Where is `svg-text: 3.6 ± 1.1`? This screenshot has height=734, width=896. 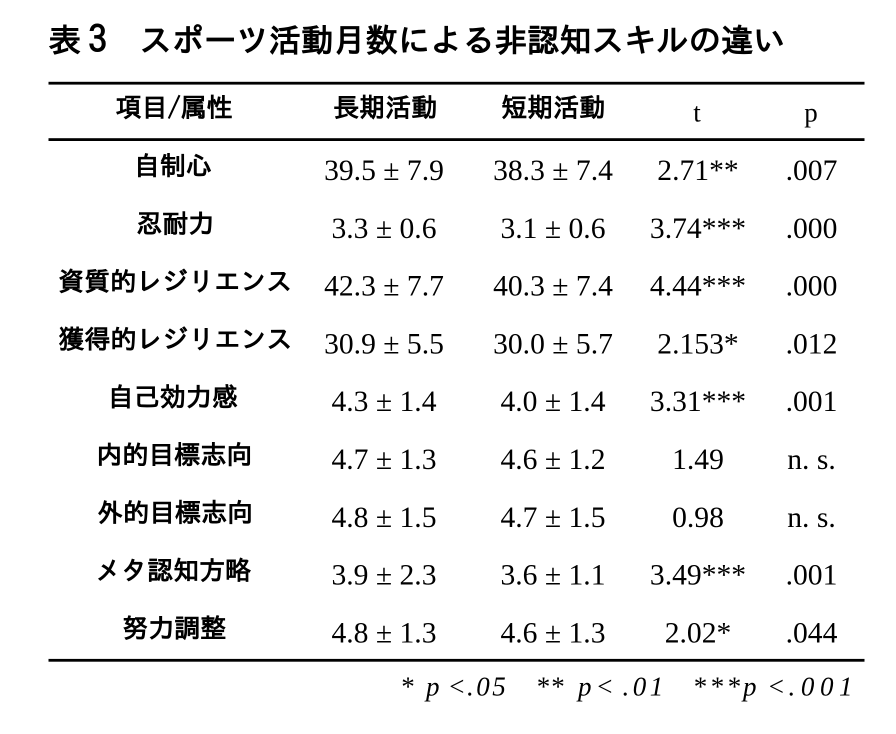 svg-text: 3.6 ± 1.1 is located at coordinates (552, 576).